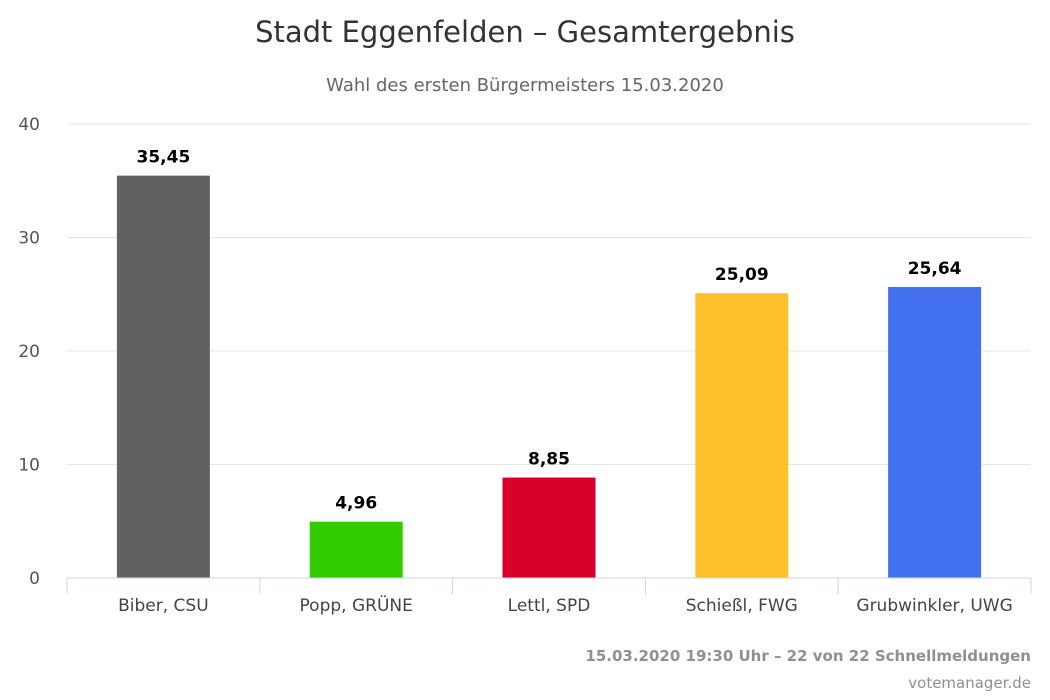 The width and height of the screenshot is (1050, 700). Describe the element at coordinates (549, 460) in the screenshot. I see `data-label: 8,85` at that location.